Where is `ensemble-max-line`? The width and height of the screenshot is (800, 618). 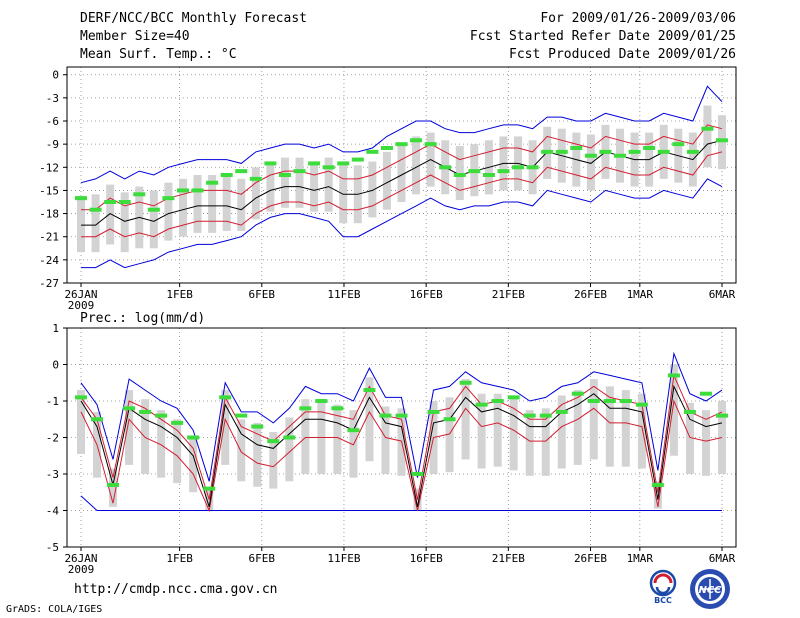
ensemble-max-line is located at coordinates (401, 134).